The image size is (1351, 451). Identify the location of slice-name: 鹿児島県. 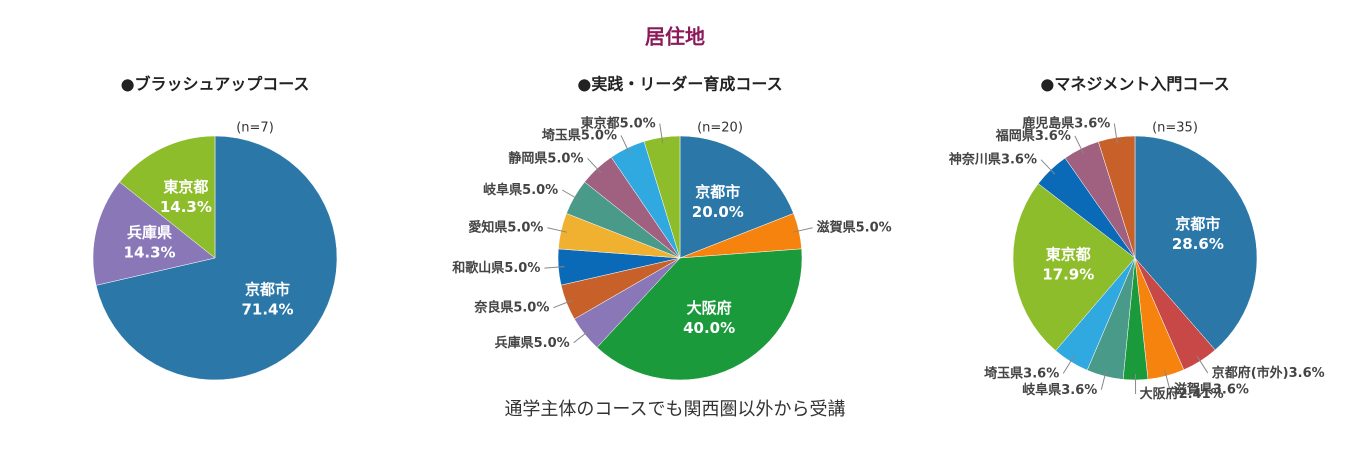
(1048, 123).